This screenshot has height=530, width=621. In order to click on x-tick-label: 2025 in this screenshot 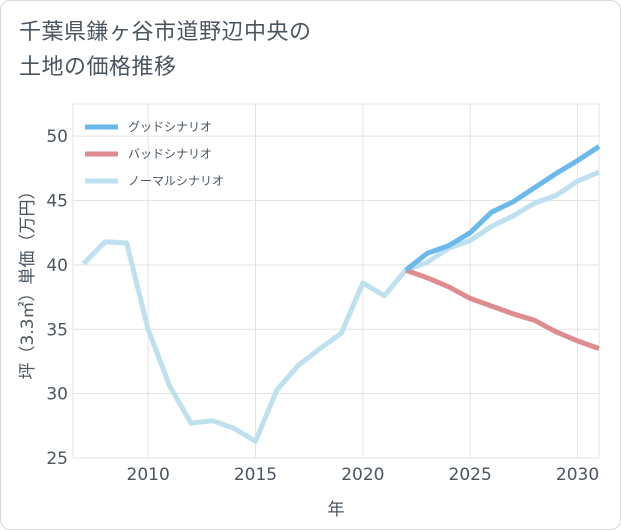, I will do `click(470, 475)`.